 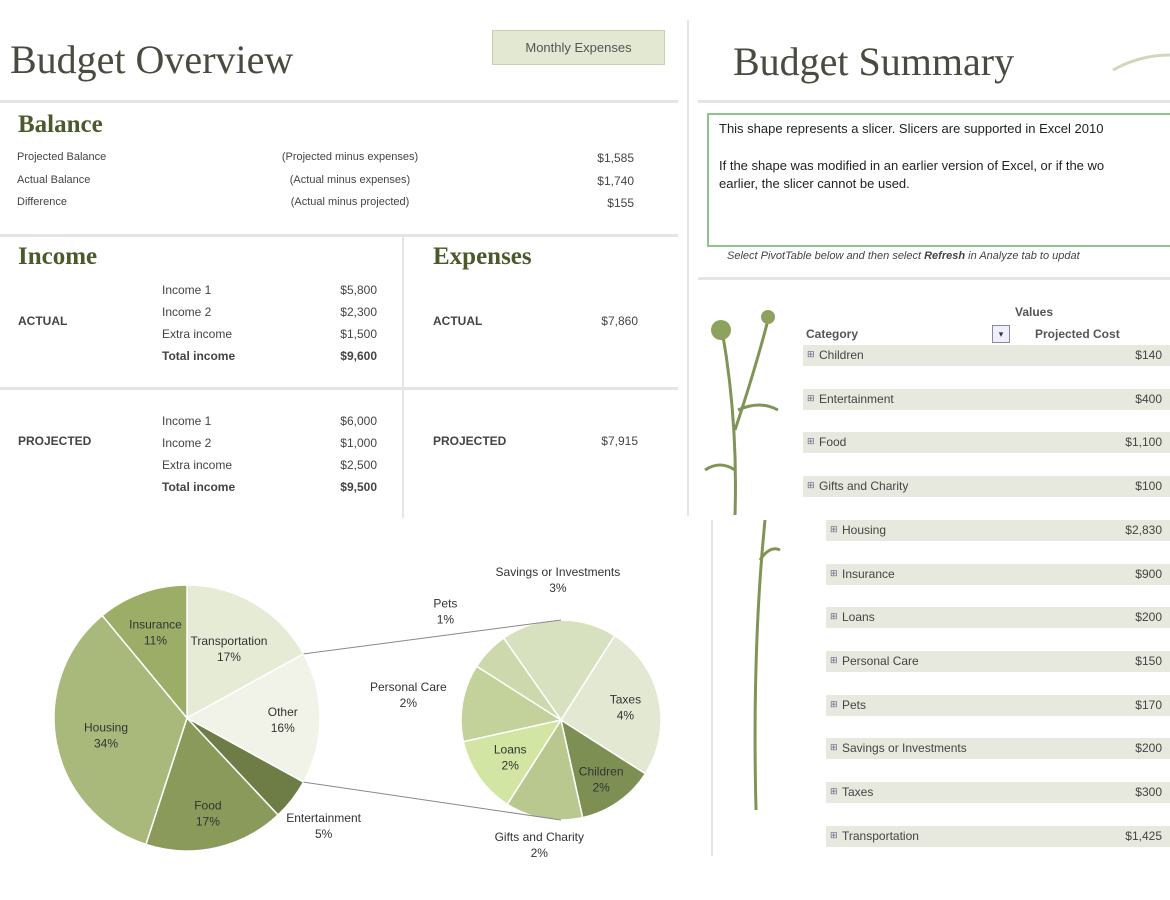 I want to click on slice-percent: 5%, so click(x=324, y=834).